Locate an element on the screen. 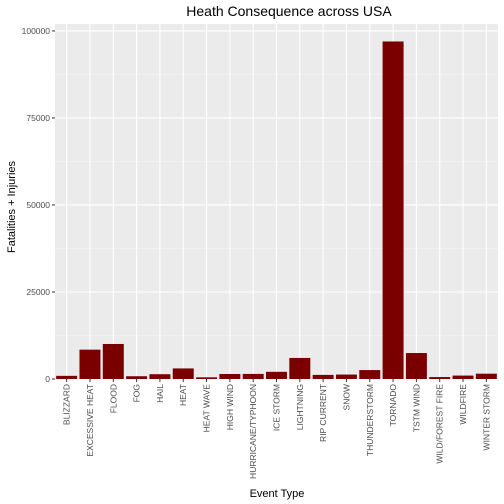 This screenshot has width=504, height=504. x-tick-label: TORNADO is located at coordinates (393, 405).